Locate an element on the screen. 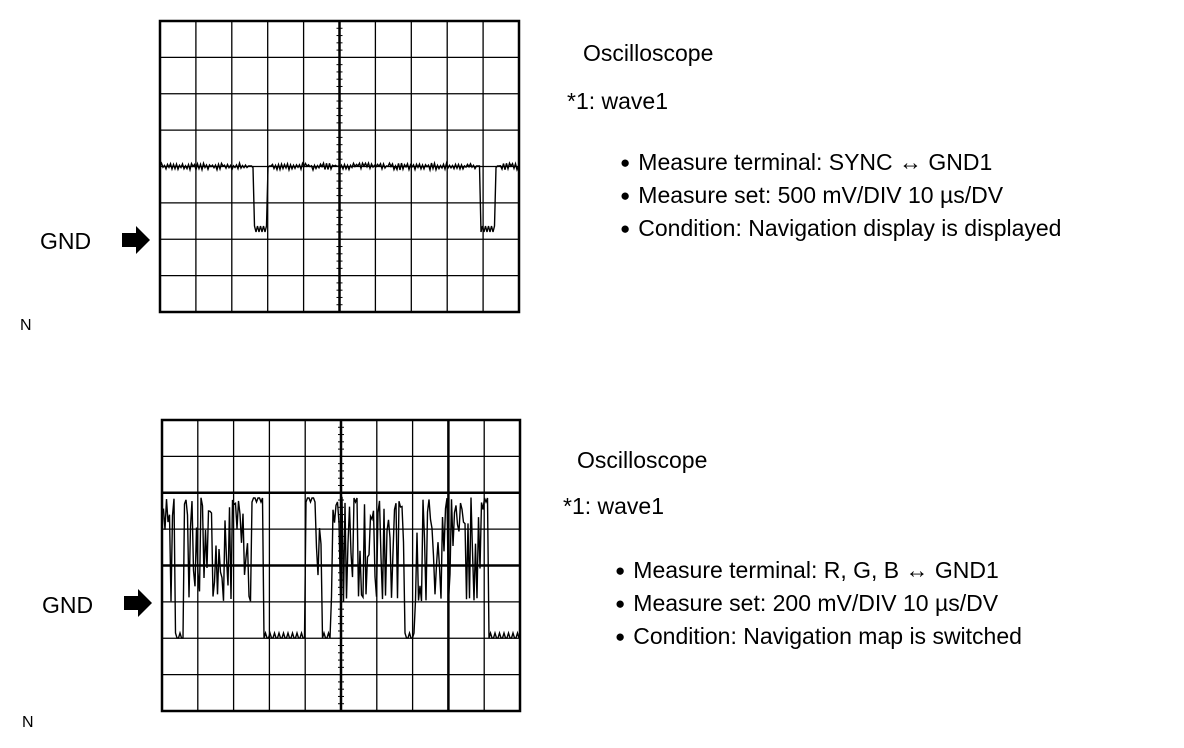 The image size is (1184, 748). measure-set: Measure set: 500 mV/DIV 10 µs/DV is located at coordinates (840, 196).